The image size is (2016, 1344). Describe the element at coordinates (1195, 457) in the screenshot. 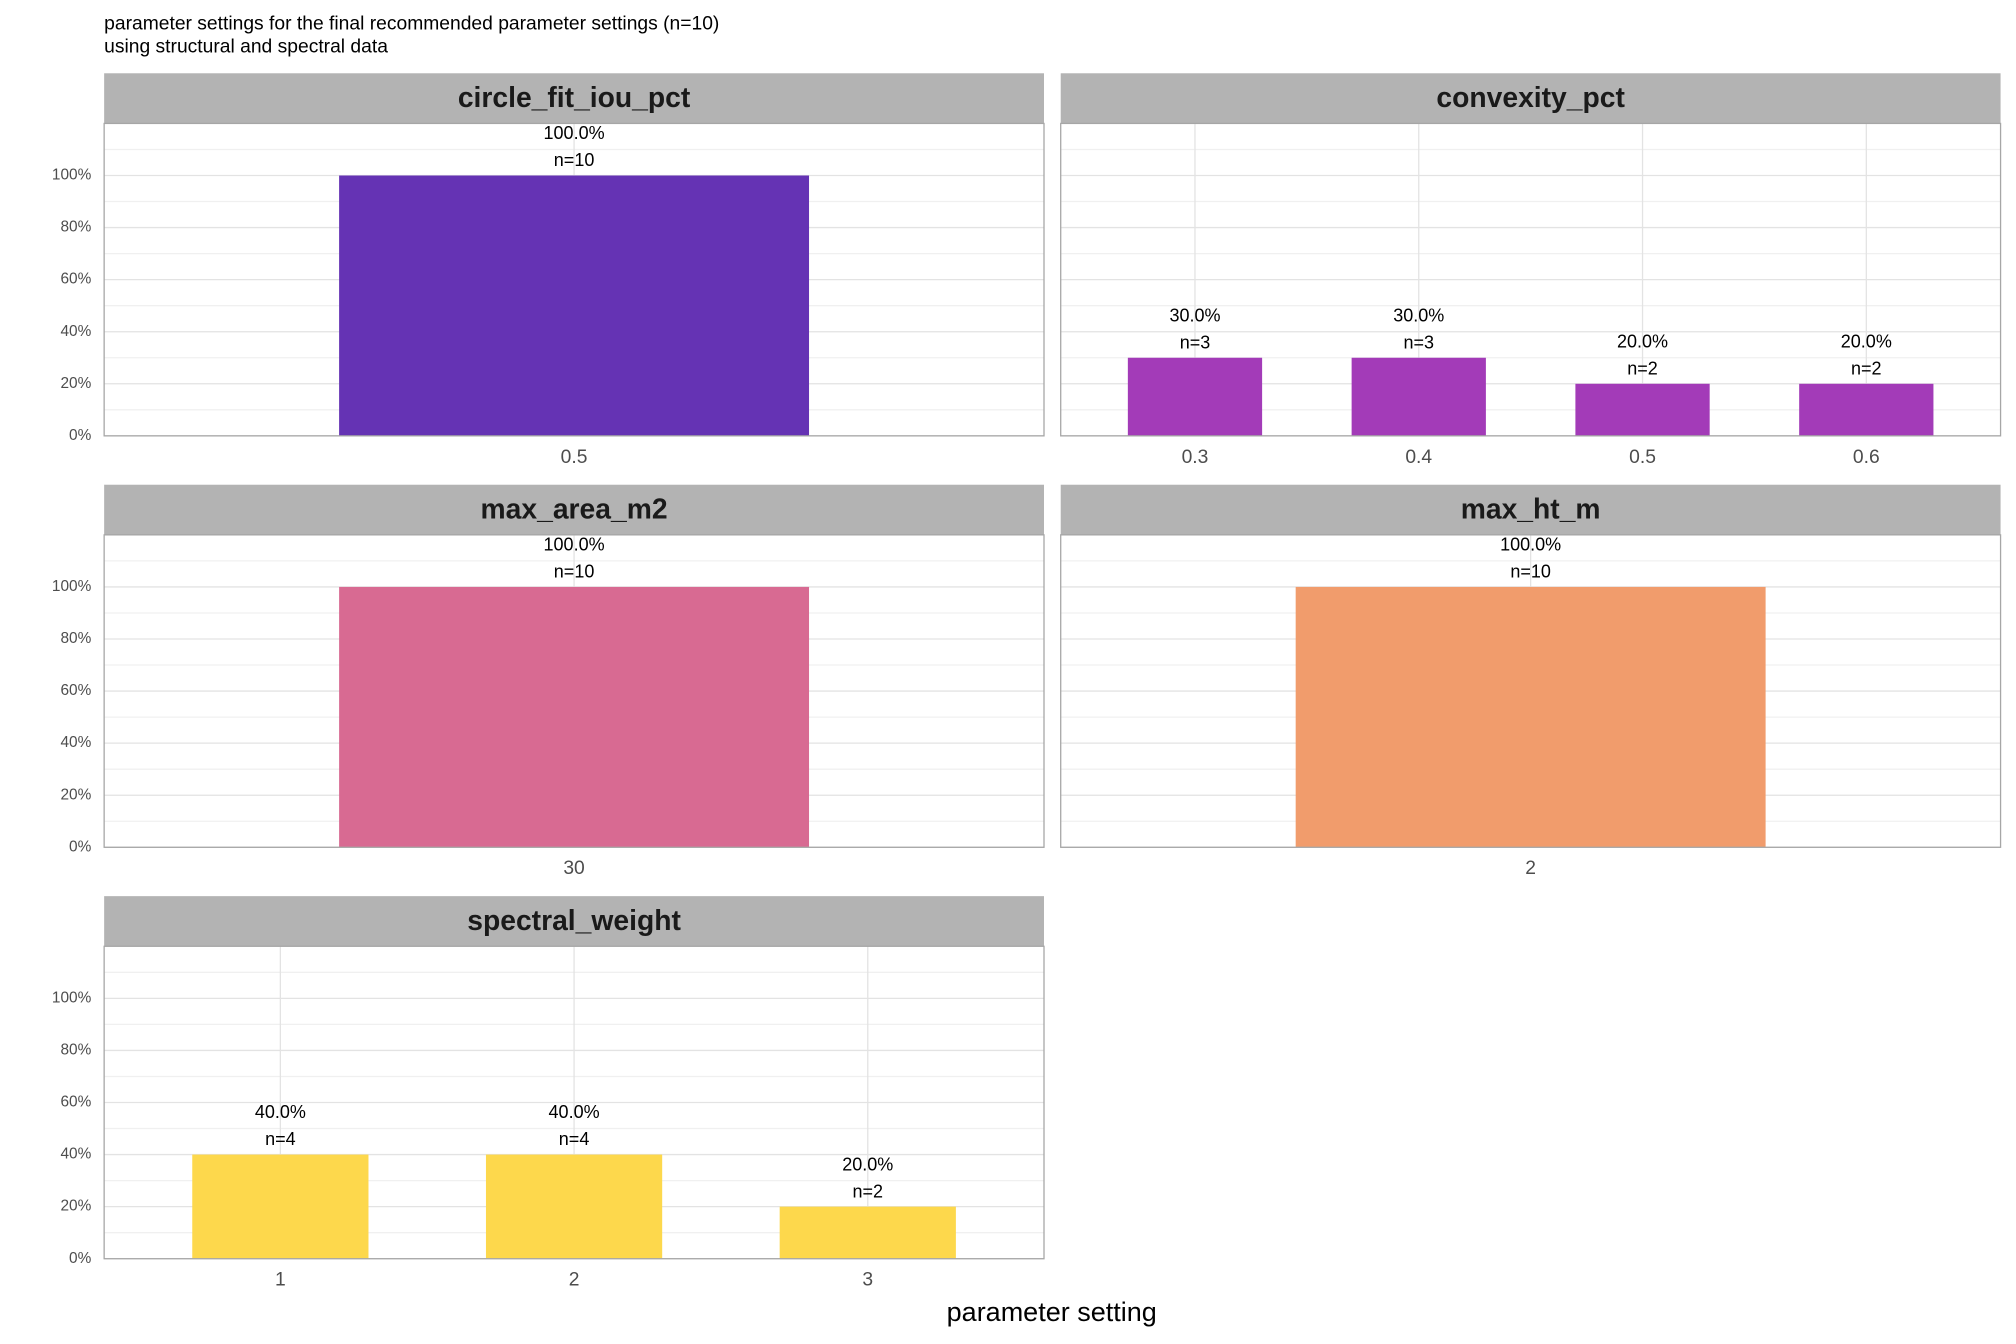

I see `x-tick-label: 0.3` at that location.